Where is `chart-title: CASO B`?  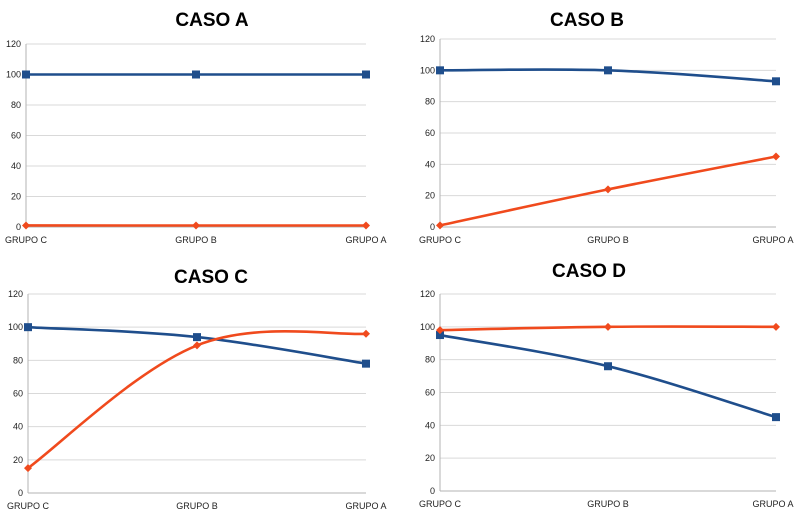
chart-title: CASO B is located at coordinates (587, 20).